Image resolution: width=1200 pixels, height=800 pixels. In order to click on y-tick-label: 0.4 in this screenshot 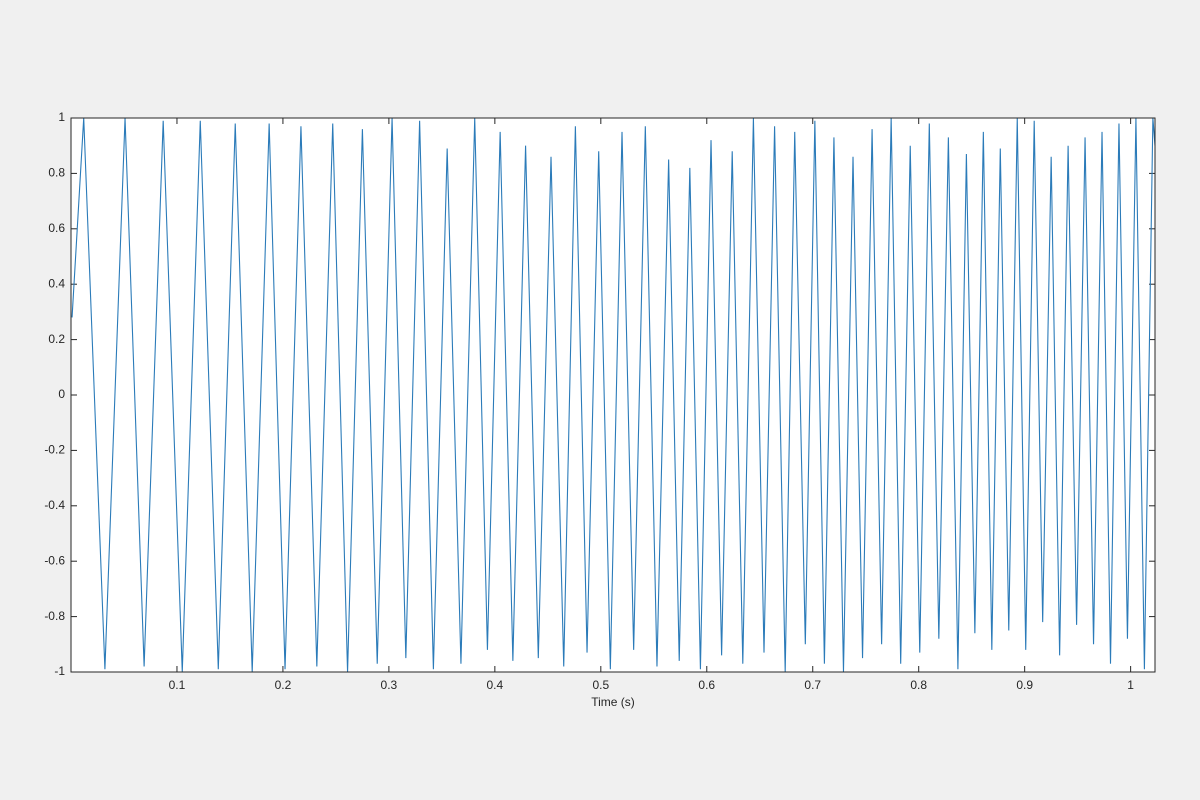, I will do `click(56, 283)`.